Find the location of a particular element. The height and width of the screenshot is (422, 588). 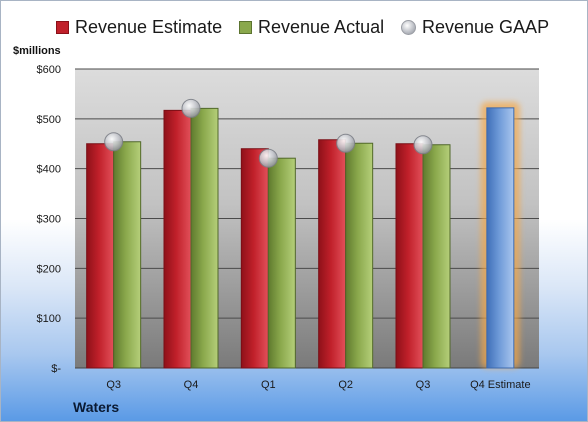

y-tick-label: $200 is located at coordinates (49, 269).